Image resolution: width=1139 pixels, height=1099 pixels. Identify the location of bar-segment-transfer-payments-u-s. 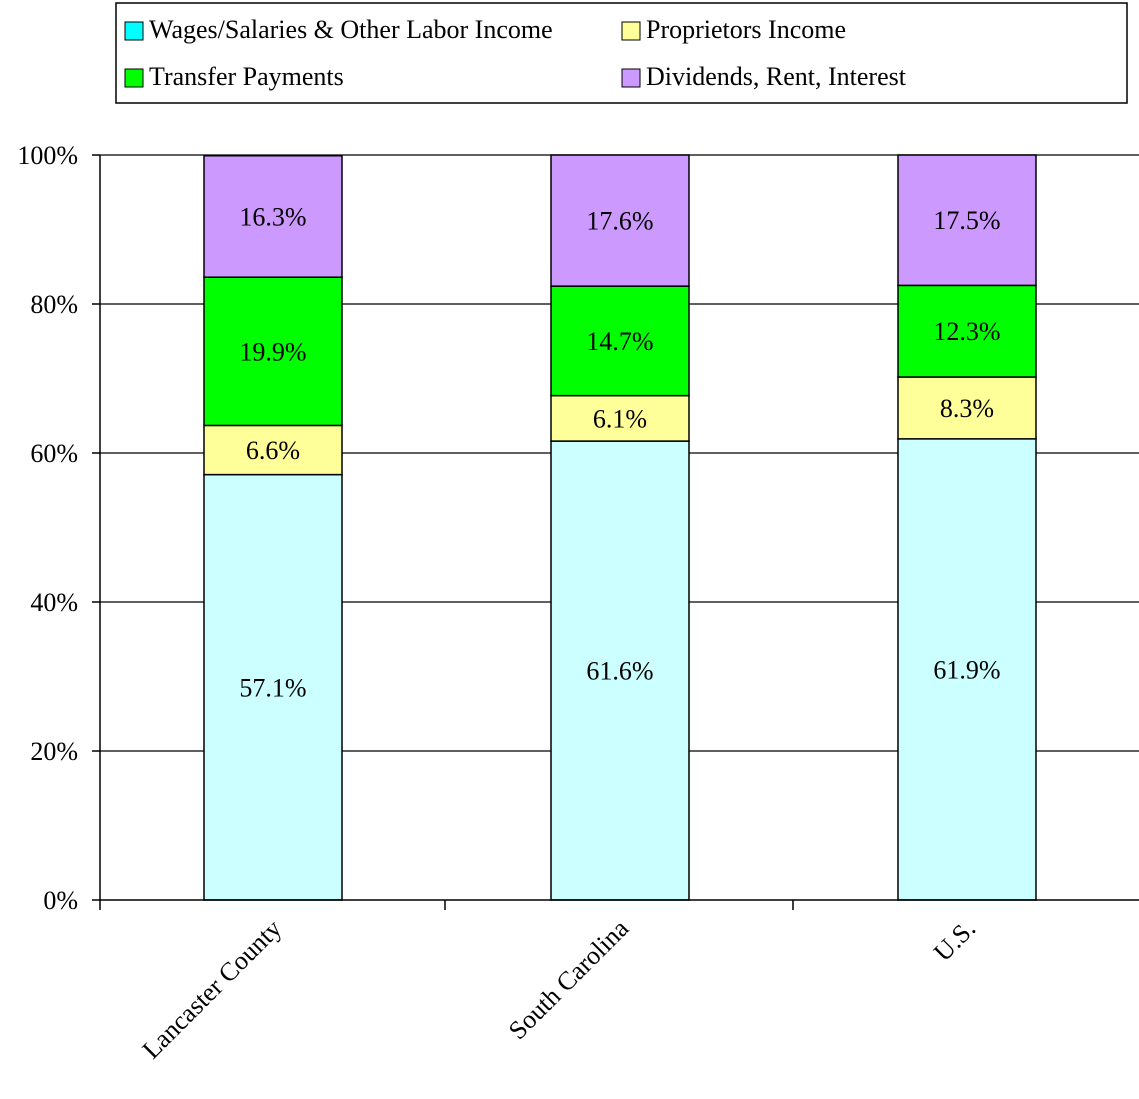
(967, 331).